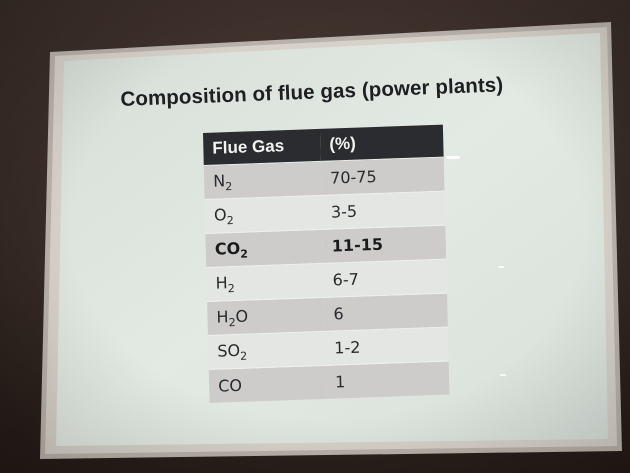 This screenshot has width=630, height=473. What do you see at coordinates (264, 248) in the screenshot?
I see `gas-formula-cell: CO2` at bounding box center [264, 248].